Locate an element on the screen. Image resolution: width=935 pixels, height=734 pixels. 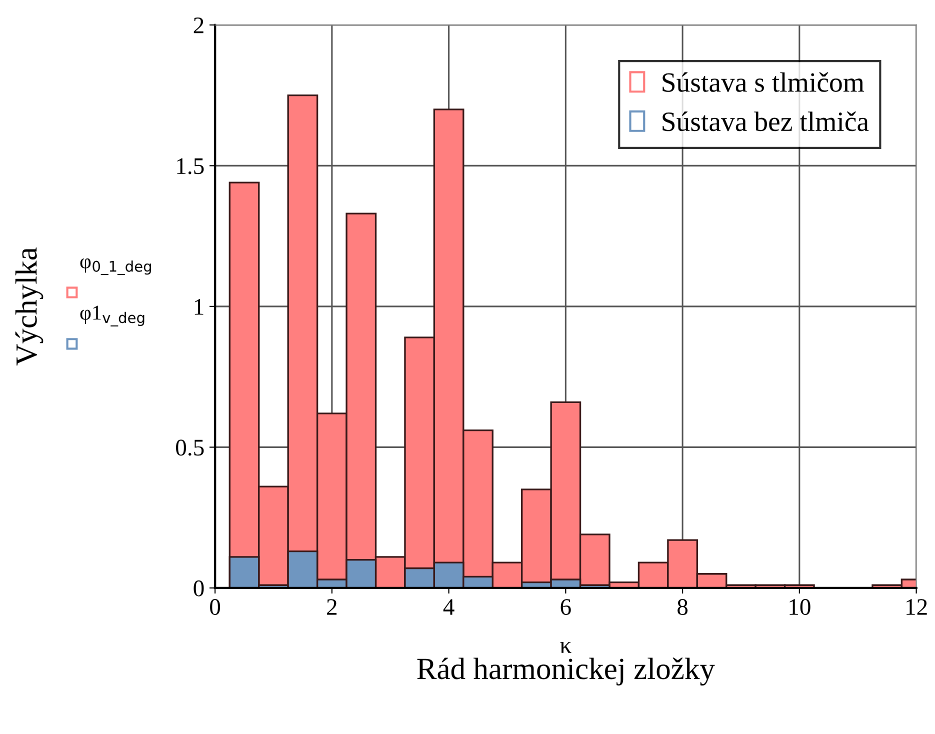
y-tick-label: 0.5 is located at coordinates (190, 448).